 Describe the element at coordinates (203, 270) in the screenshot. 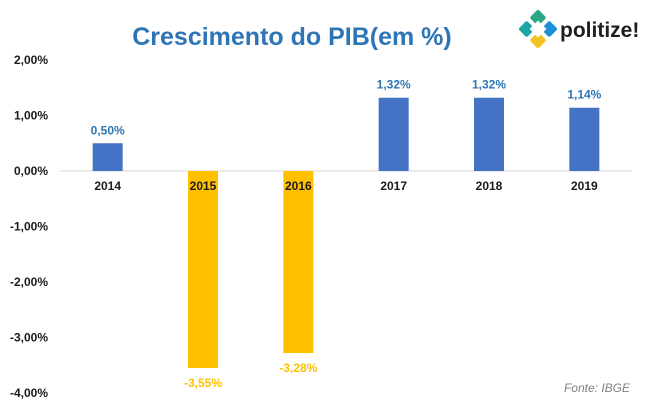

I see `bar-2015` at that location.